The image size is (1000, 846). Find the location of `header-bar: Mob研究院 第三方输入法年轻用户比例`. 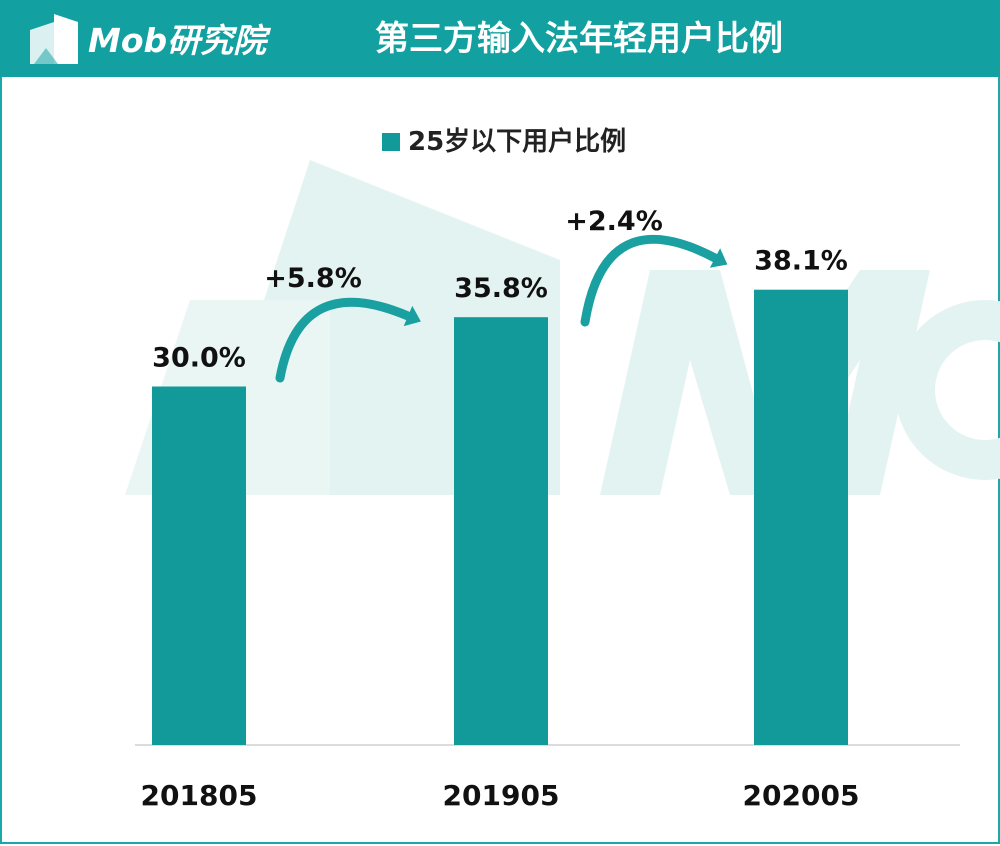

header-bar: Mob研究院 第三方输入法年轻用户比例 is located at coordinates (500, 38).